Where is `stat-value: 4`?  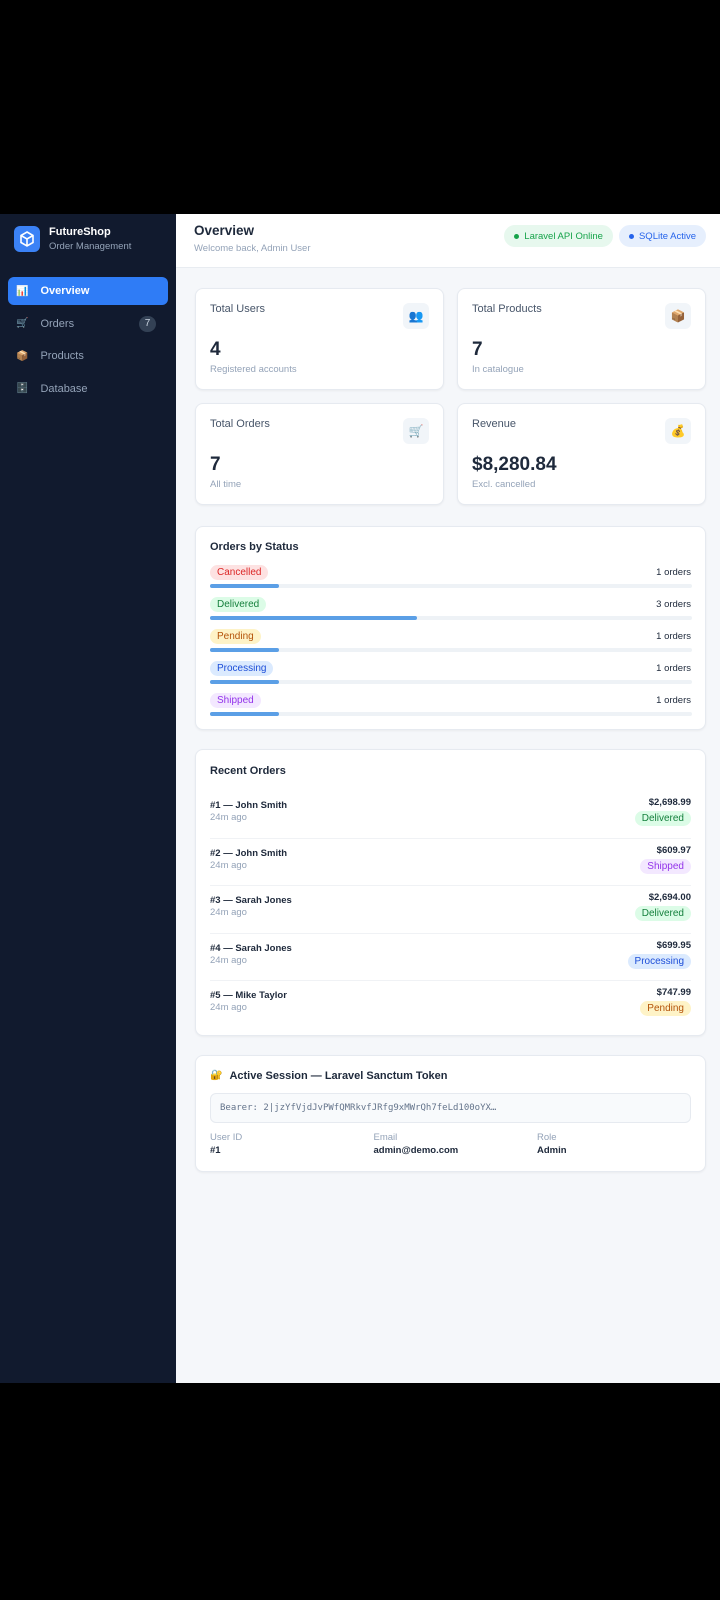 stat-value: 4 is located at coordinates (215, 349).